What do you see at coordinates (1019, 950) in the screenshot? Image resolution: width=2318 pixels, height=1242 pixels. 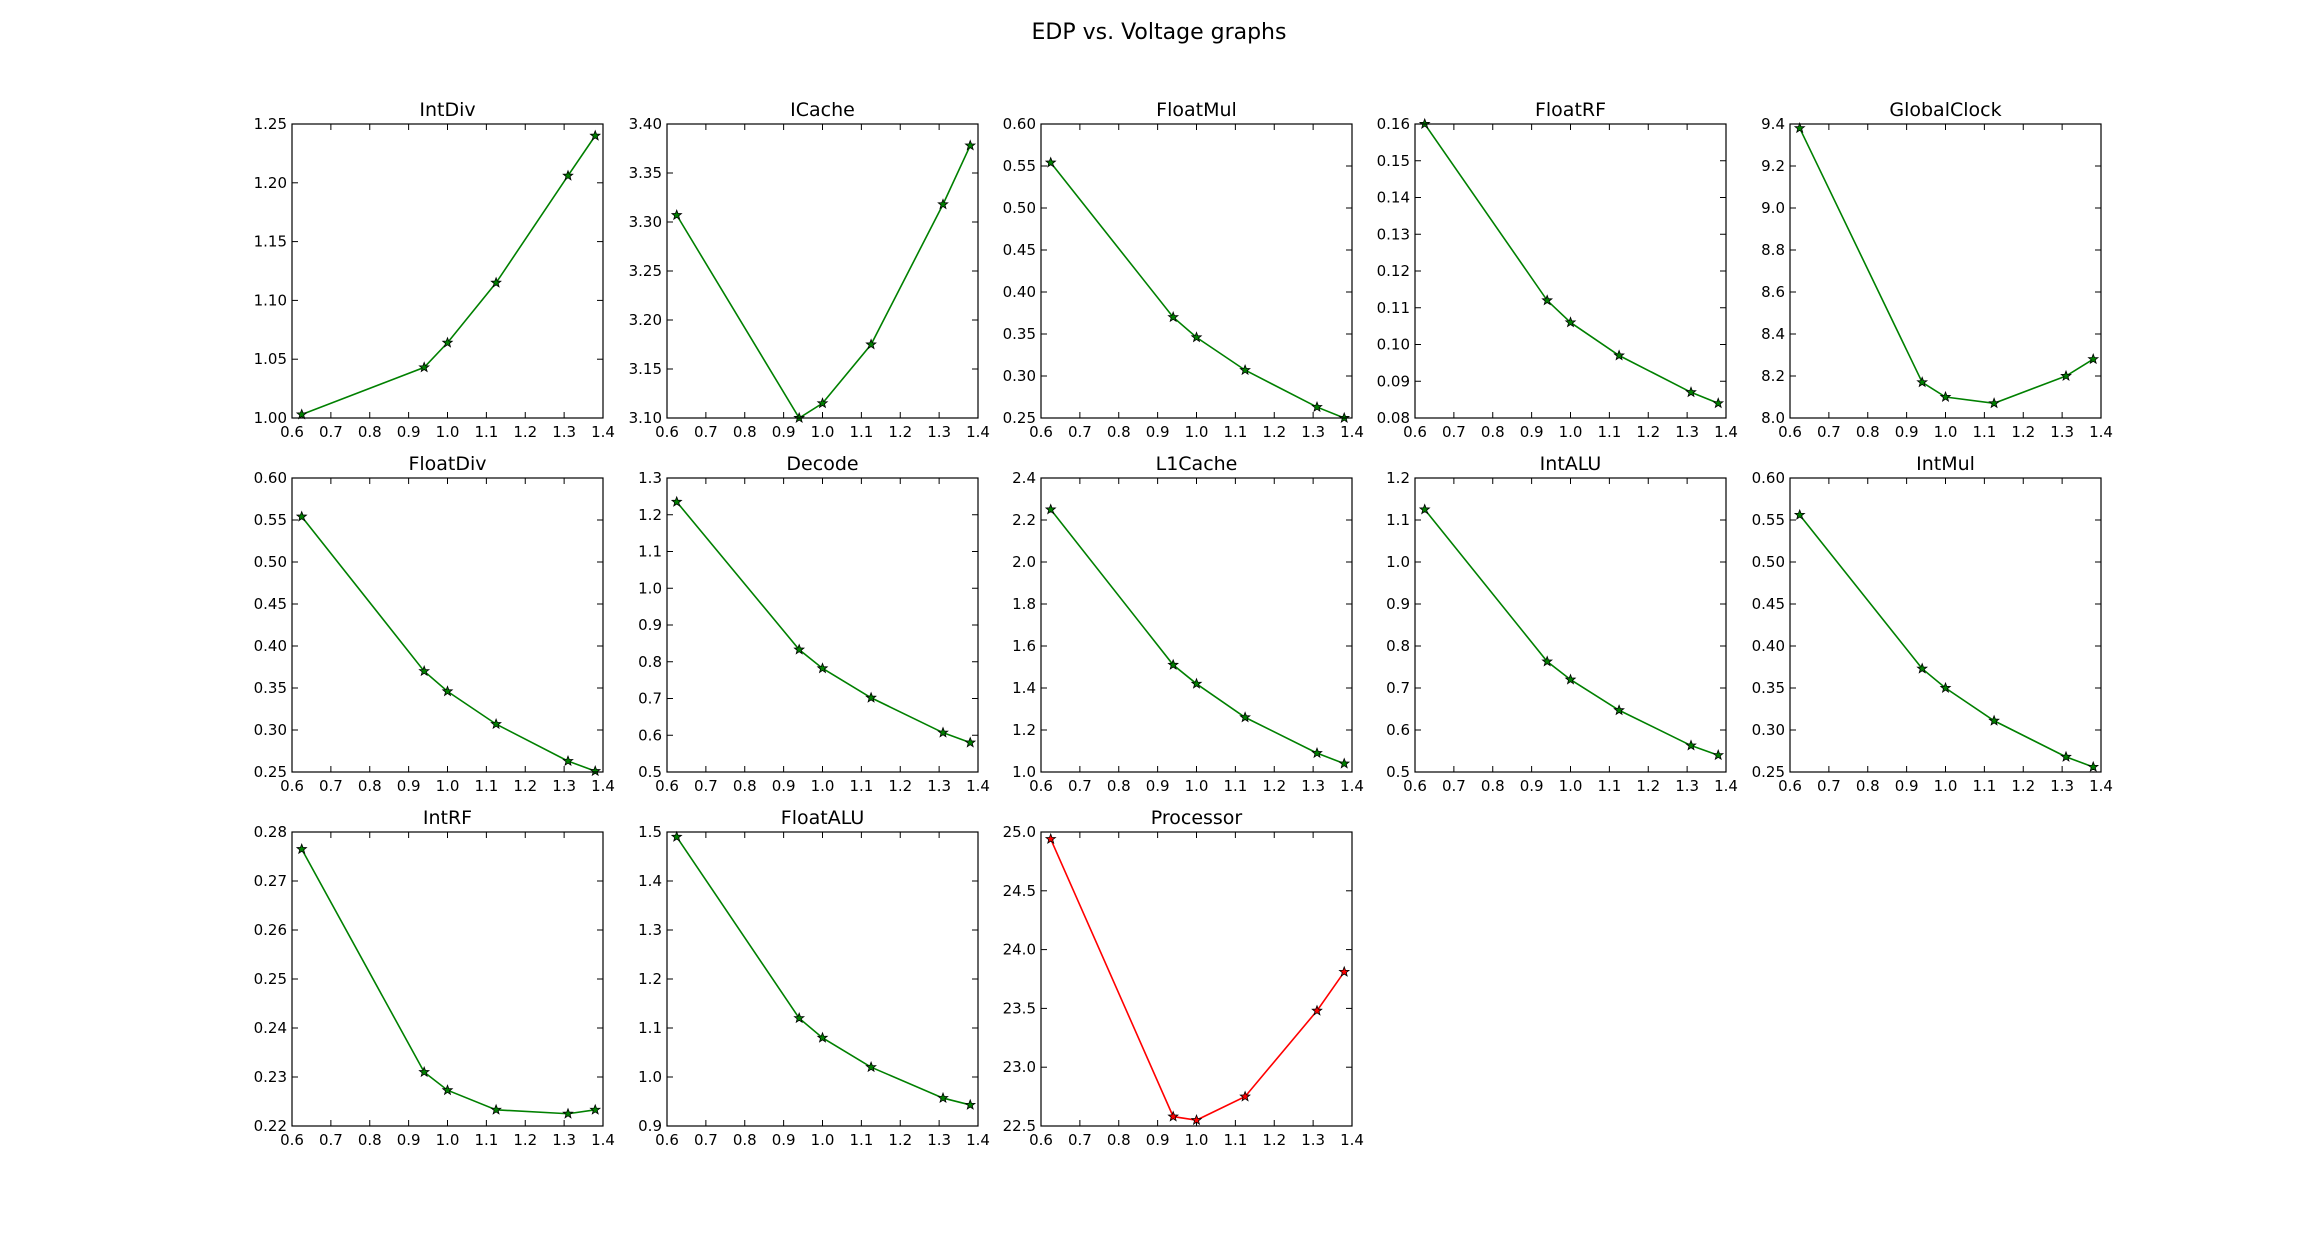 I see `y-tick-label: 24.0` at bounding box center [1019, 950].